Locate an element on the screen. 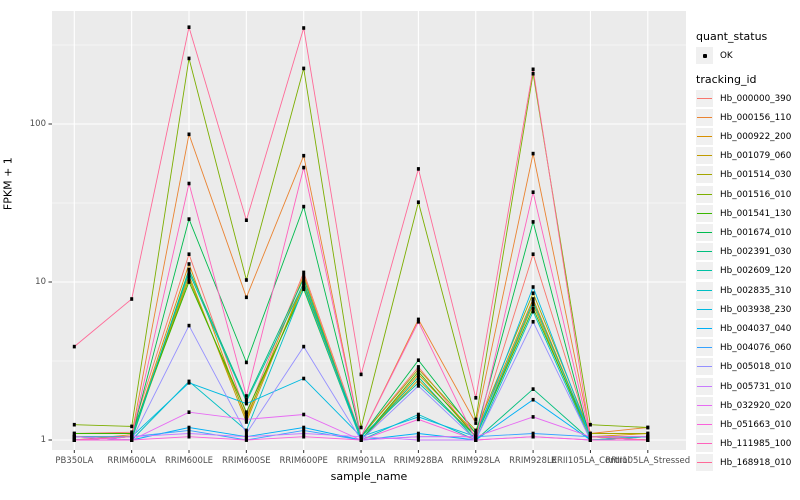 The height and width of the screenshot is (500, 800). legend-label: Hb_001514_030 is located at coordinates (756, 175).